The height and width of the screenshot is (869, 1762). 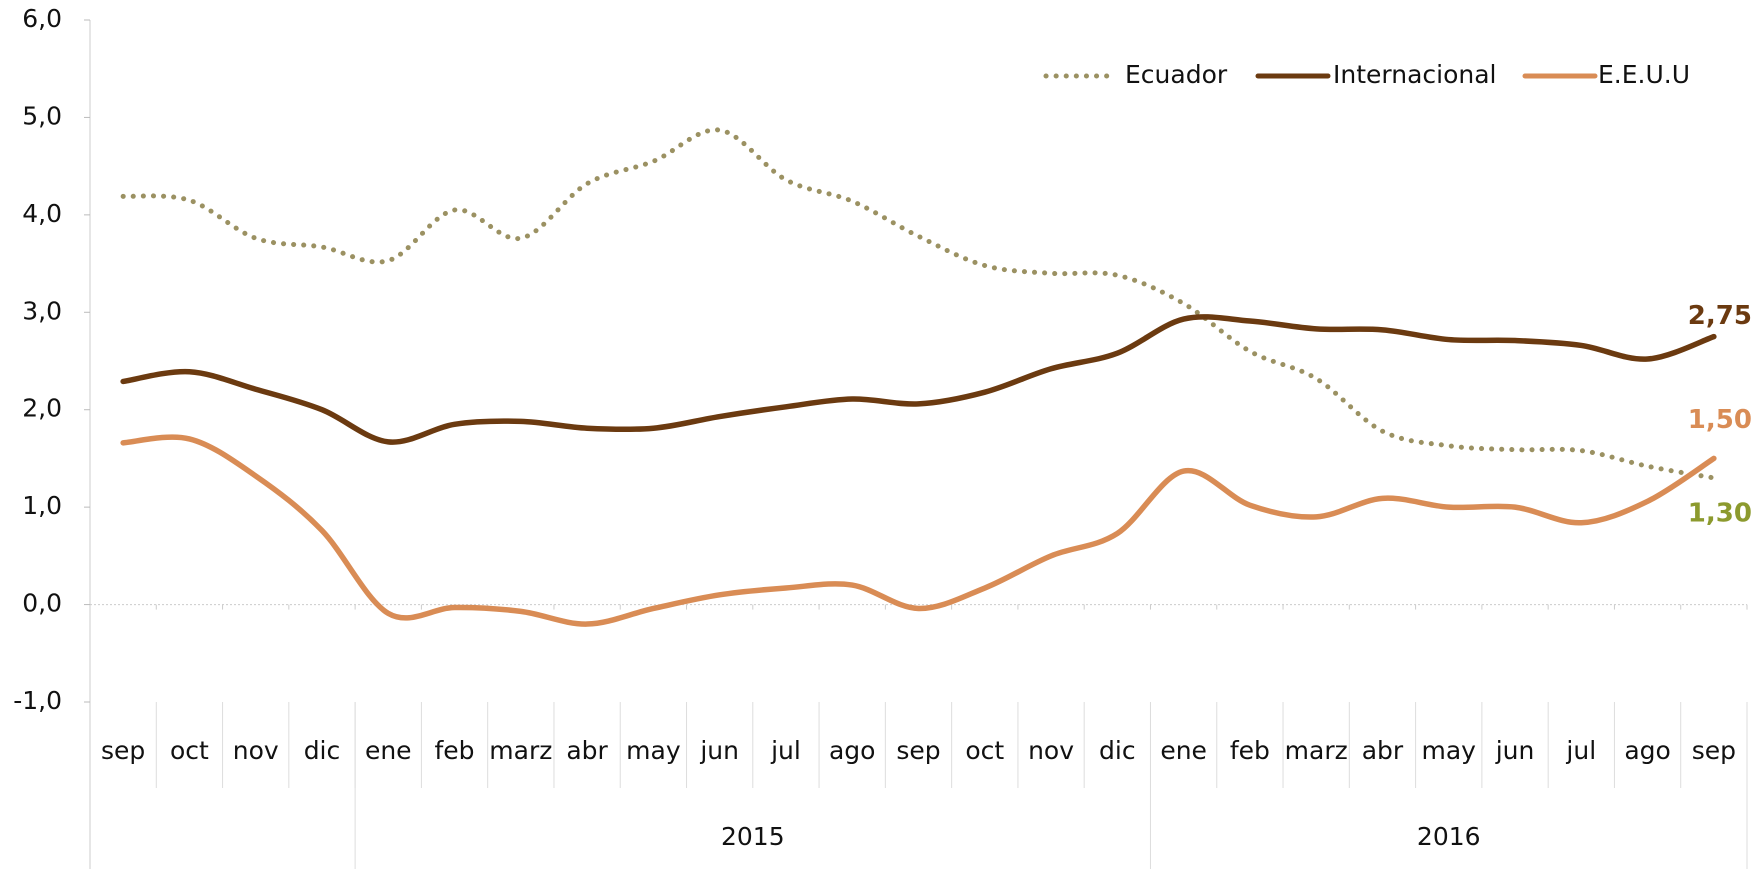 What do you see at coordinates (42, 505) in the screenshot?
I see `y-tick-label: 1,0` at bounding box center [42, 505].